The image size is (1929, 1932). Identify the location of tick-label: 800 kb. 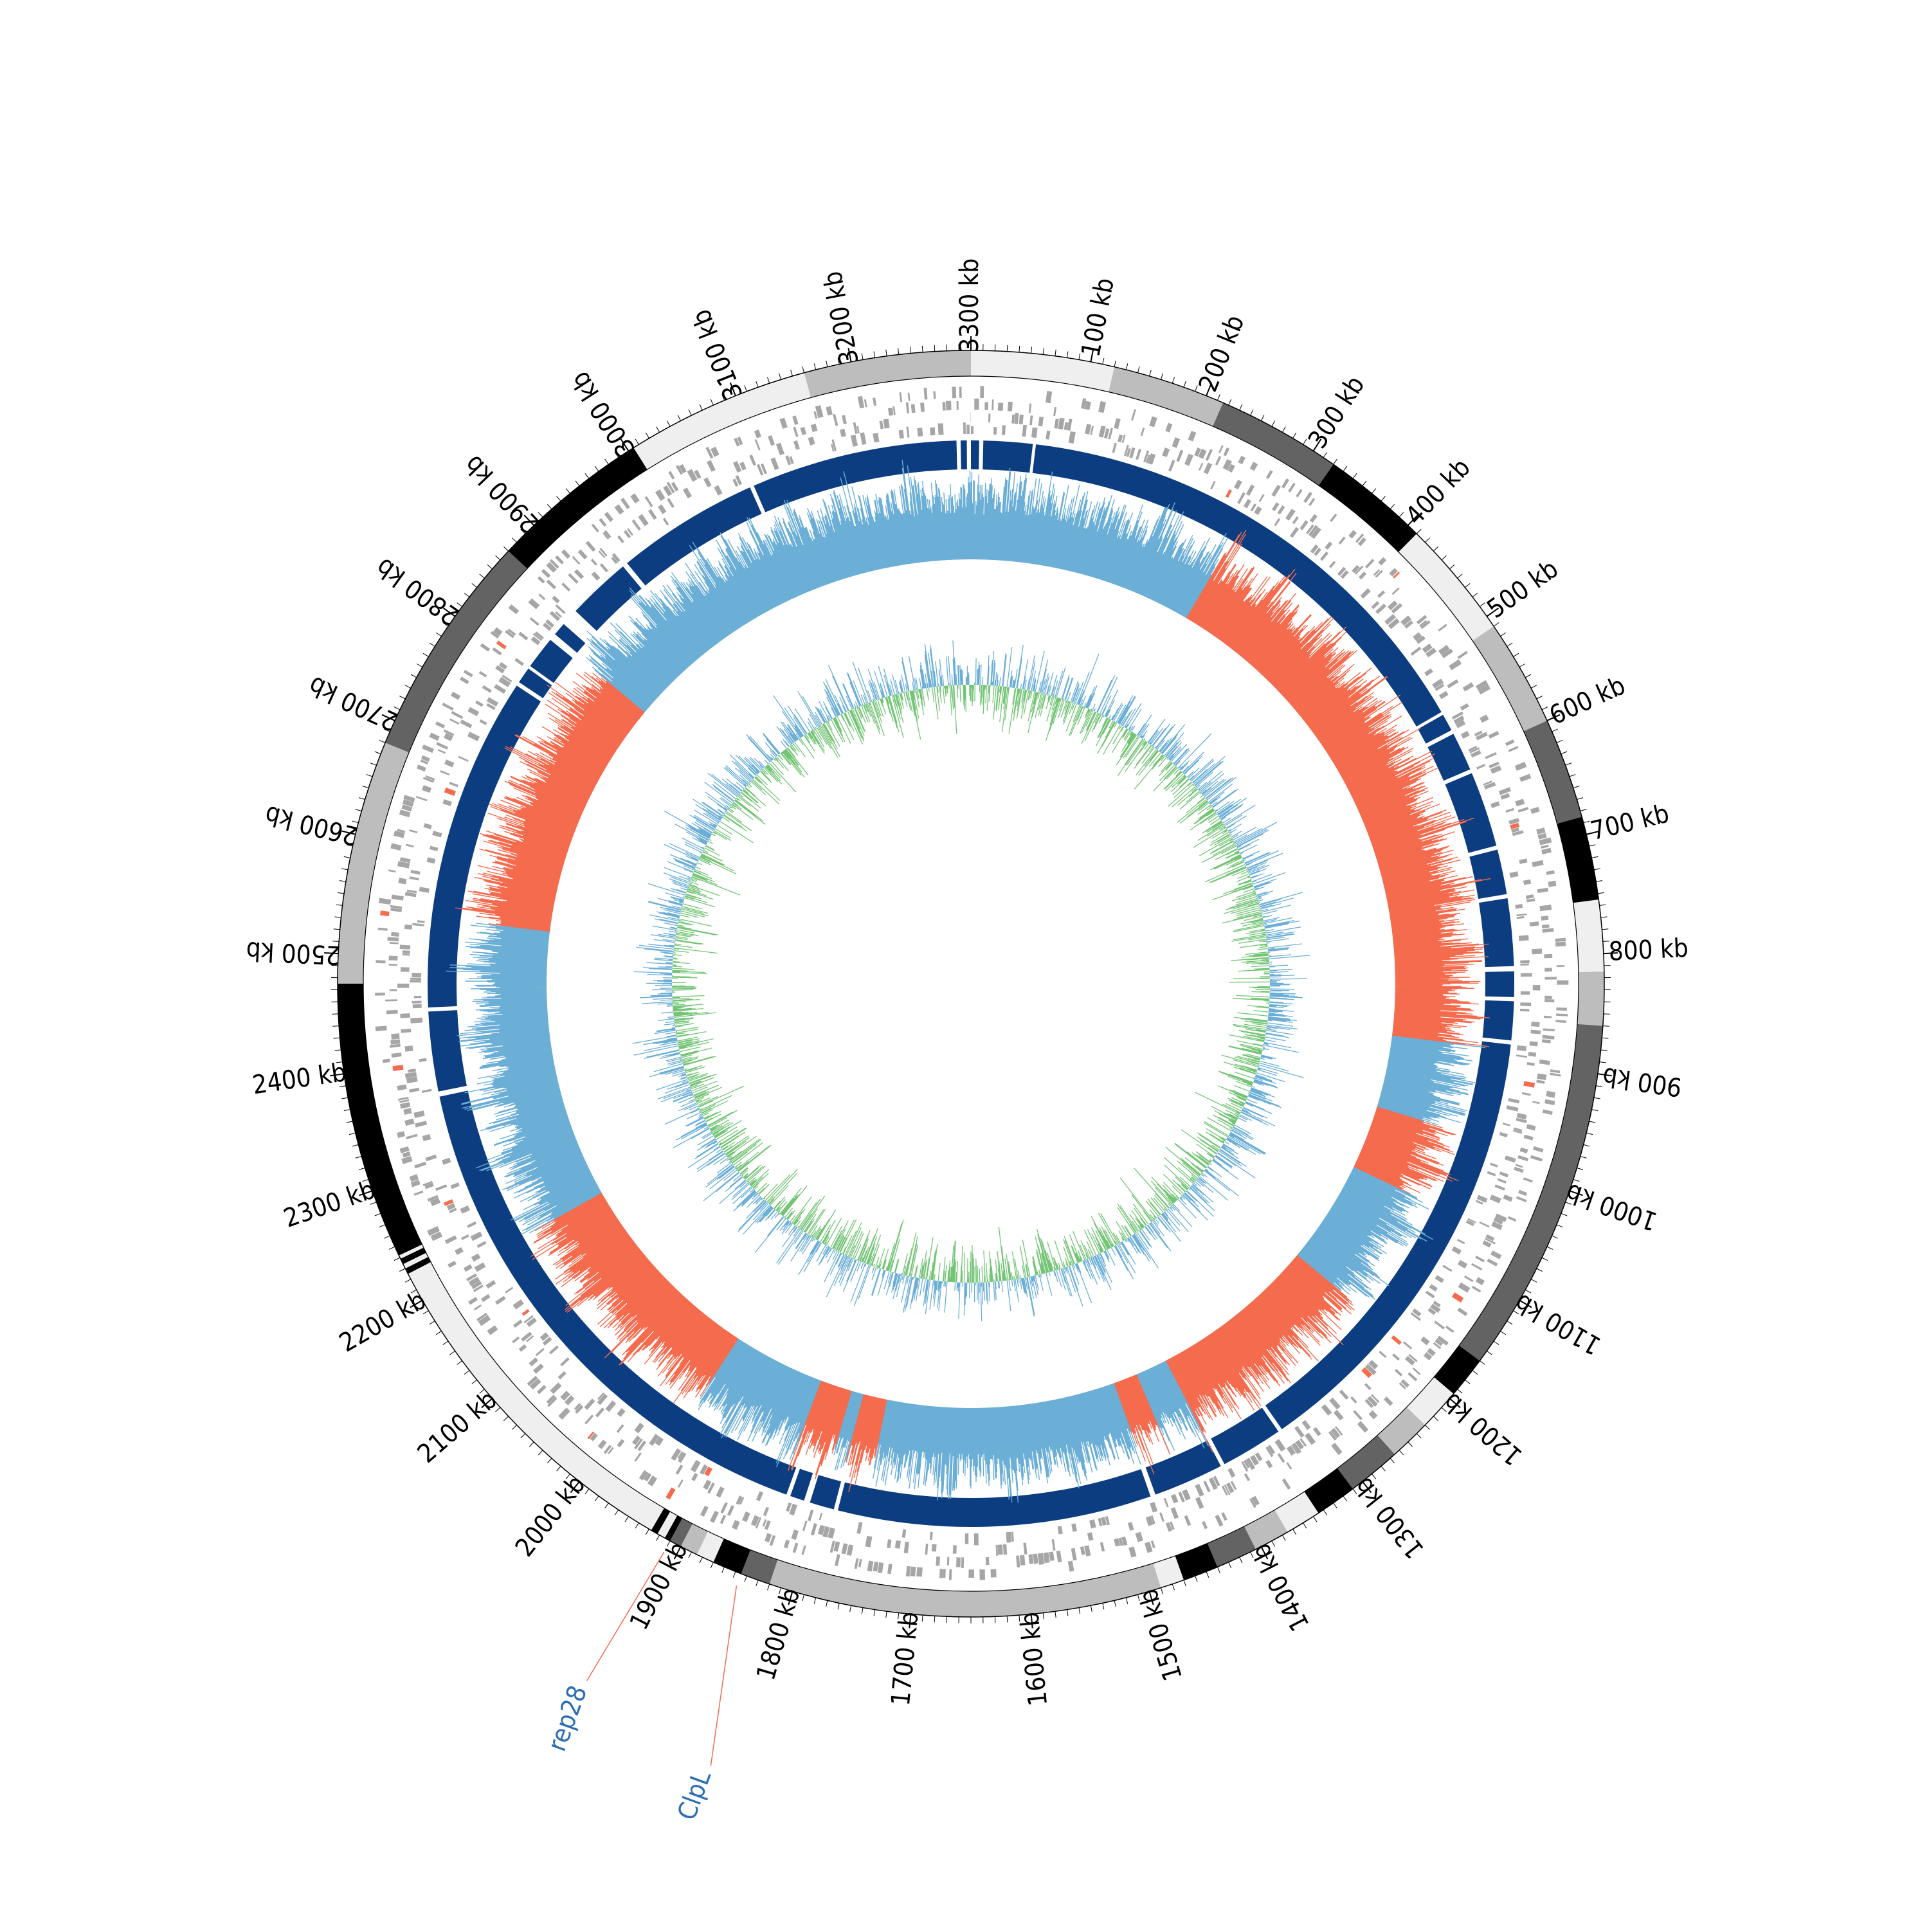
(1648, 950).